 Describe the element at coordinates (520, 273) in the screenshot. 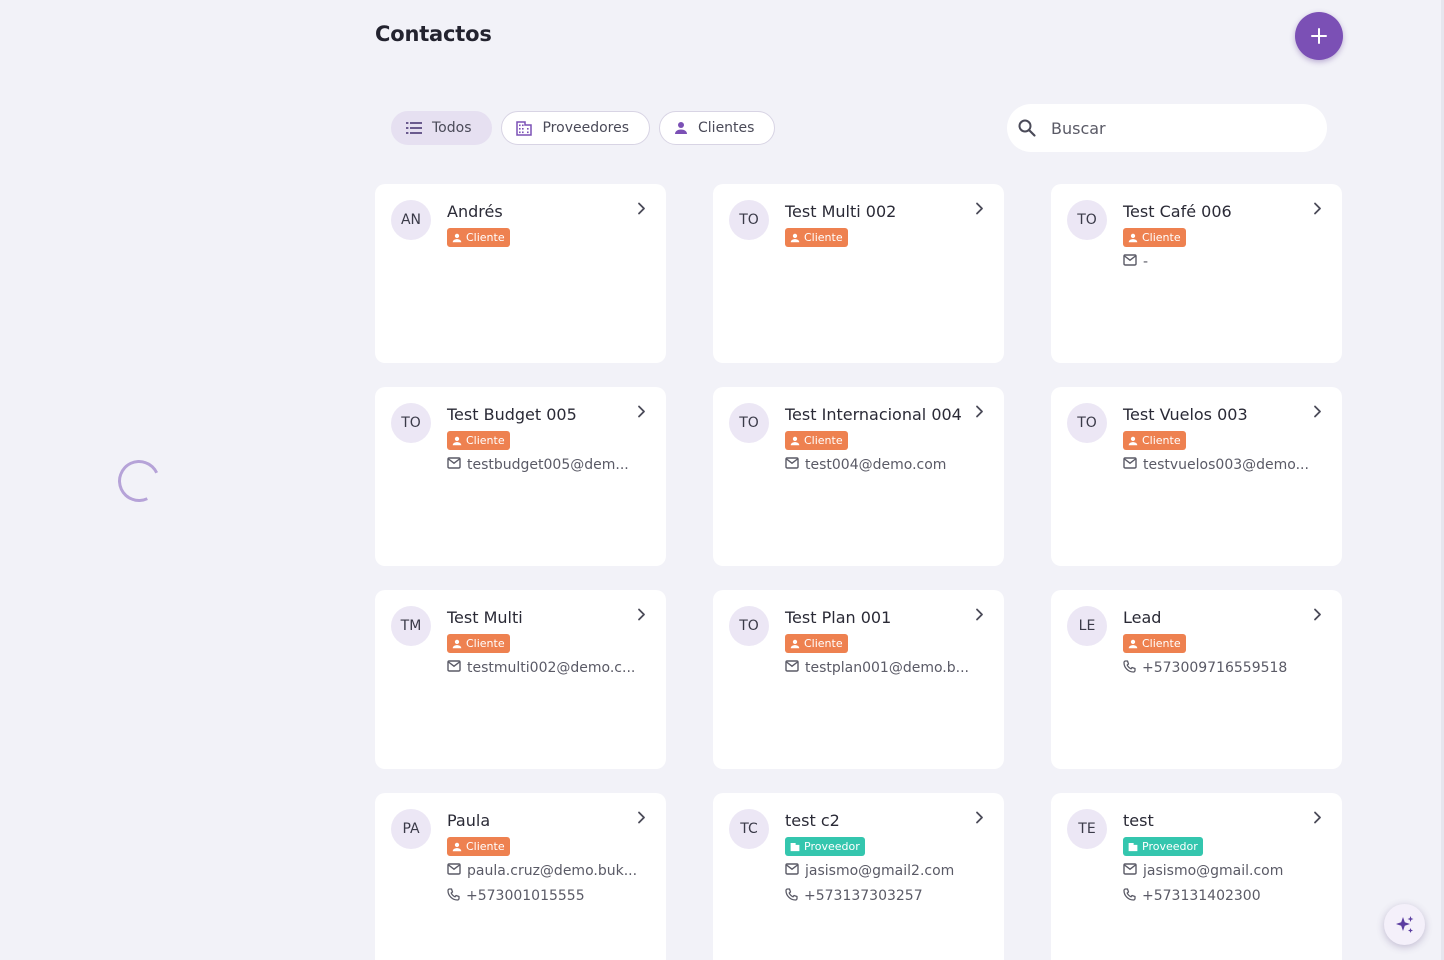

I see `contact-card: AN Andrés Cliente` at that location.